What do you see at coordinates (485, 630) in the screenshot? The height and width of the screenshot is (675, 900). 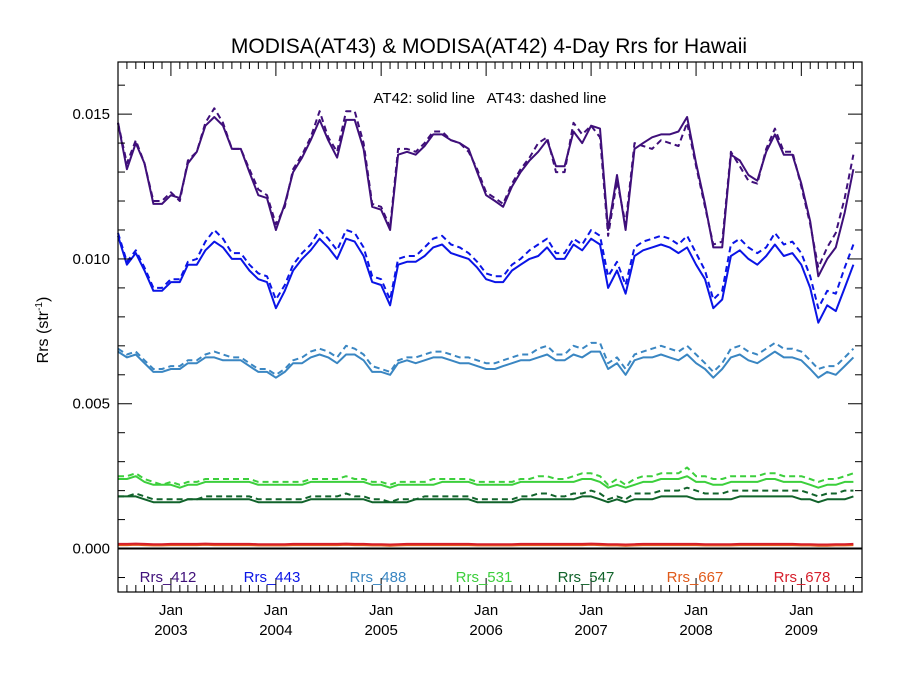 I see `x-tick-label-year: 2006` at bounding box center [485, 630].